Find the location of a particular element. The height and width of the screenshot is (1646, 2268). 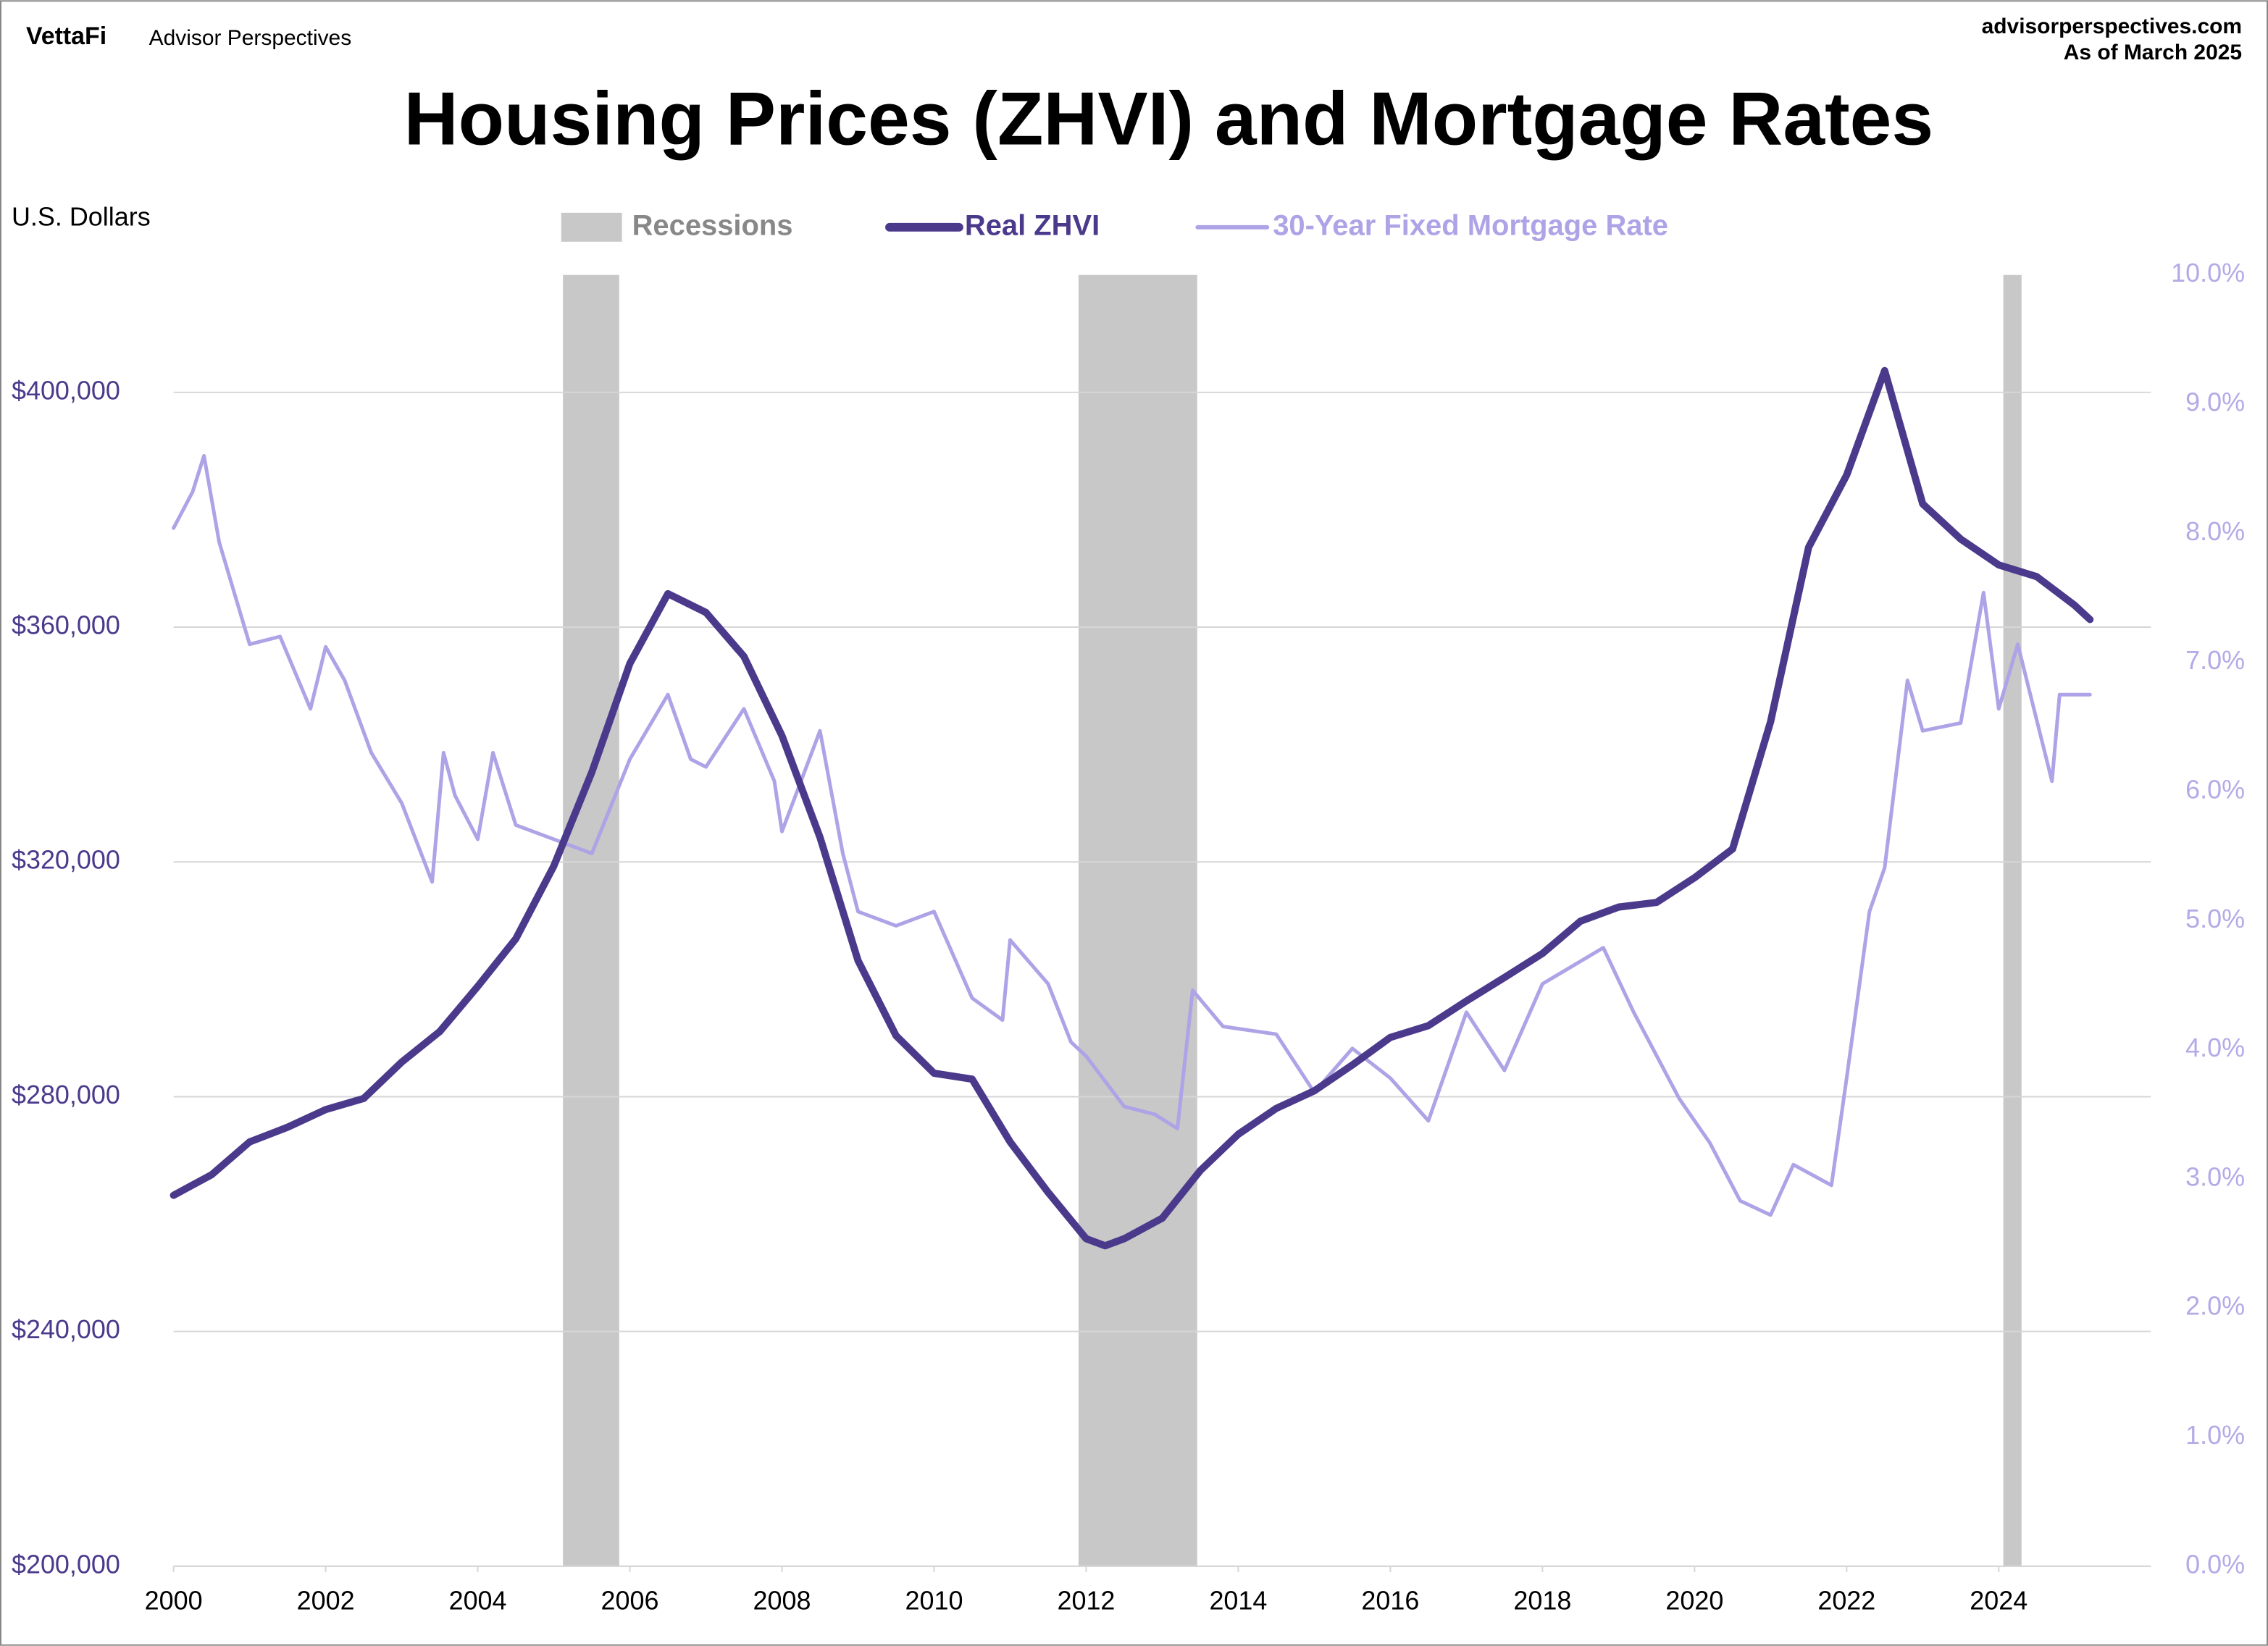

y2-tick-label: 0.0% is located at coordinates (2215, 1564).